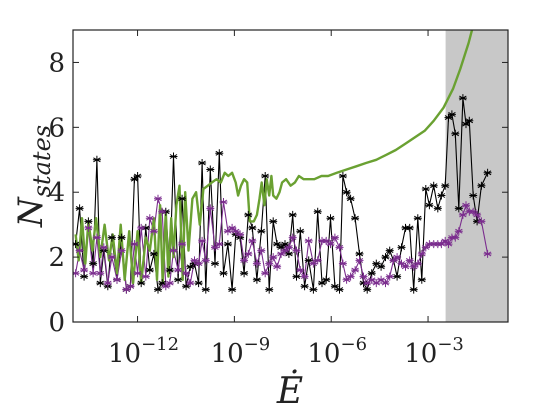 This screenshot has height=420, width=560. What do you see at coordinates (56, 63) in the screenshot?
I see `y-tick-label-8: 8` at bounding box center [56, 63].